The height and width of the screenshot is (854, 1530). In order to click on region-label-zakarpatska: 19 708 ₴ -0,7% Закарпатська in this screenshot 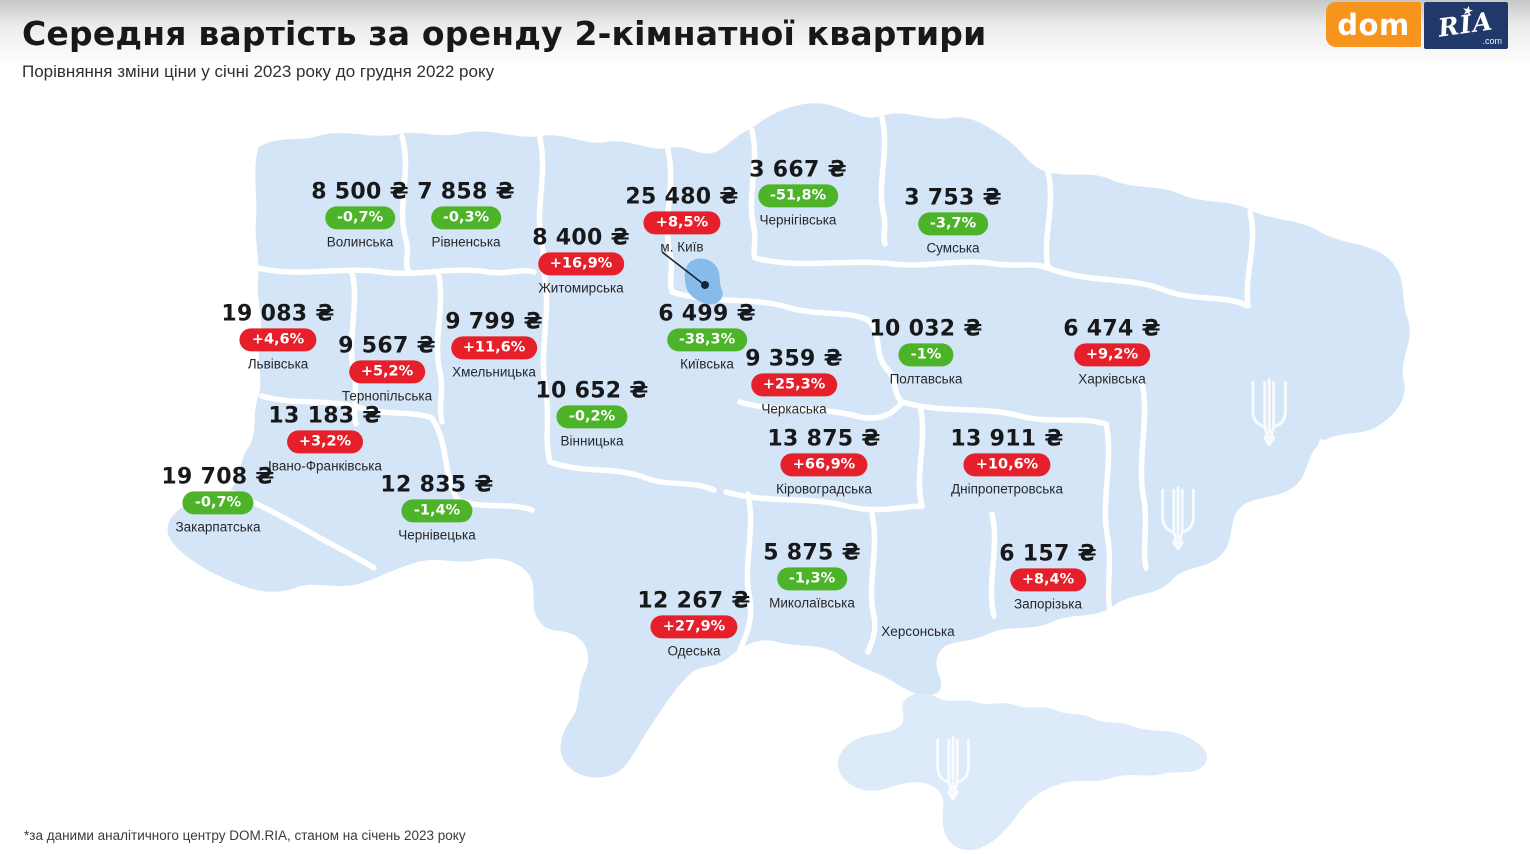, I will do `click(217, 499)`.